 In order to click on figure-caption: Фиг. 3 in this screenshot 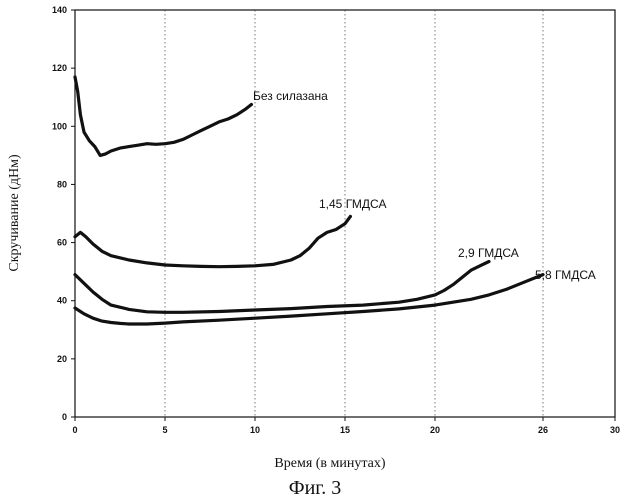, I will do `click(315, 488)`.